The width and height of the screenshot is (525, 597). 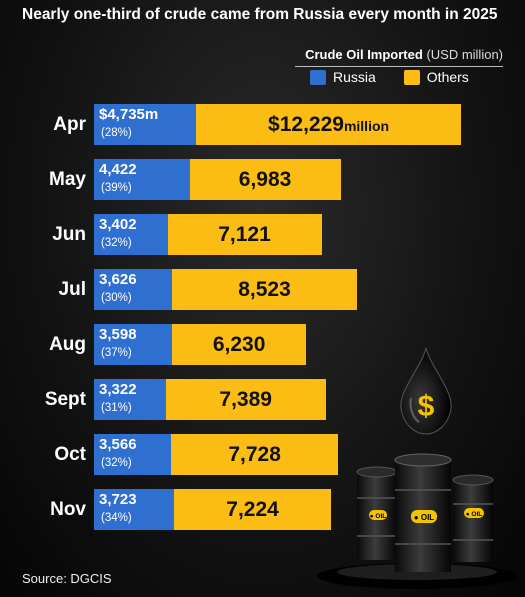 I want to click on bar-russia: $4,735m (28%), so click(x=145, y=124).